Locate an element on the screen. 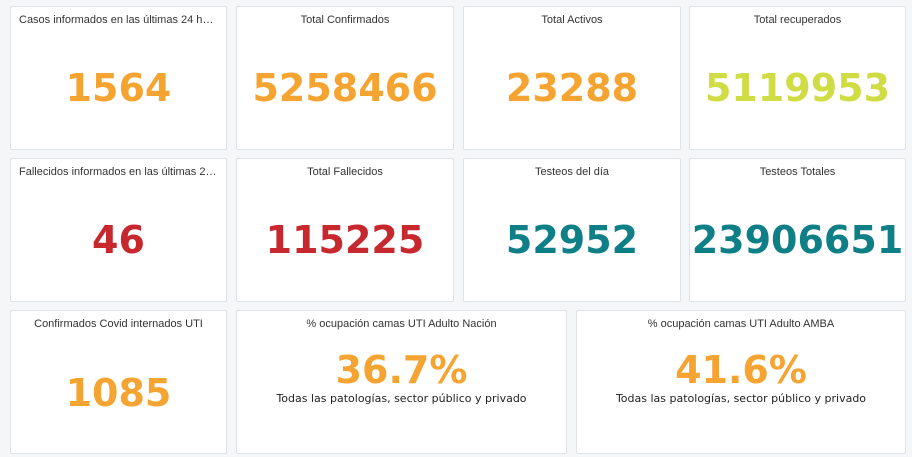 This screenshot has width=912, height=457. card-internados-uti: Confirmados Covid internados UTI 1085 is located at coordinates (118, 382).